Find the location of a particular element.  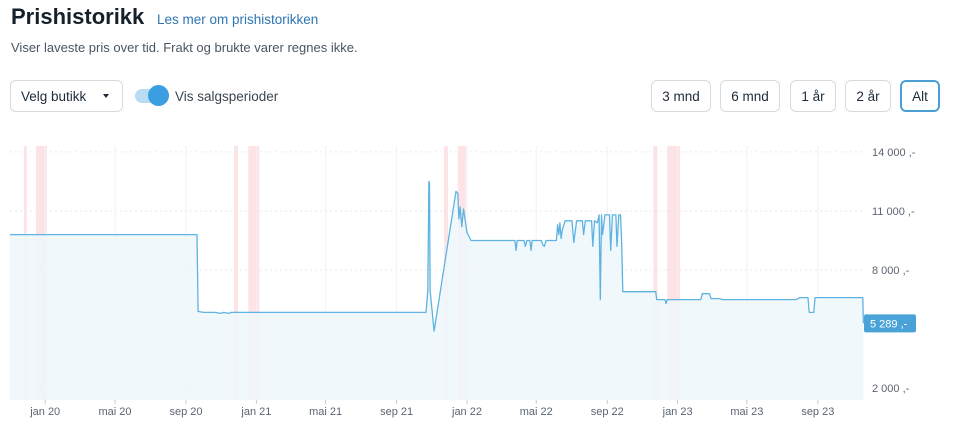

range-button-2y: 2 år is located at coordinates (868, 96).